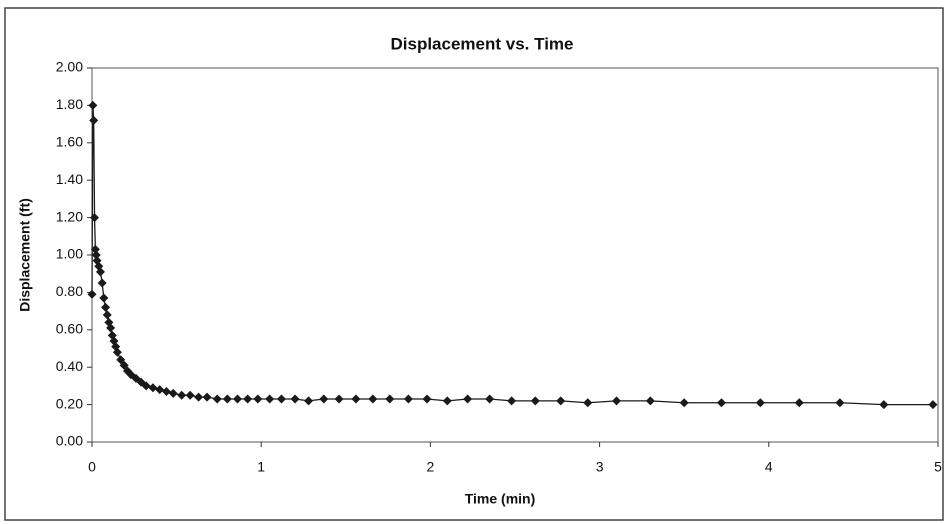 The height and width of the screenshot is (524, 949). What do you see at coordinates (69, 441) in the screenshot?
I see `y-tick-label: 0.00` at bounding box center [69, 441].